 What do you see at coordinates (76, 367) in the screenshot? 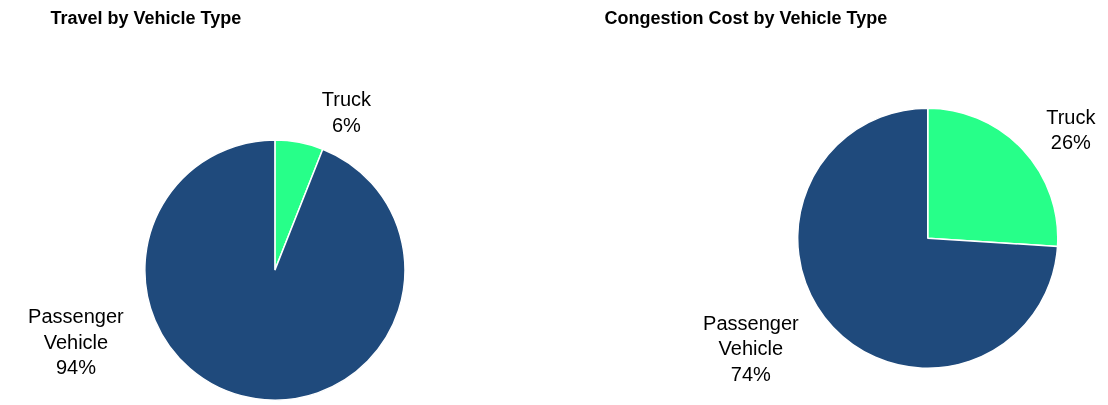
I see `data-label: 94%` at bounding box center [76, 367].